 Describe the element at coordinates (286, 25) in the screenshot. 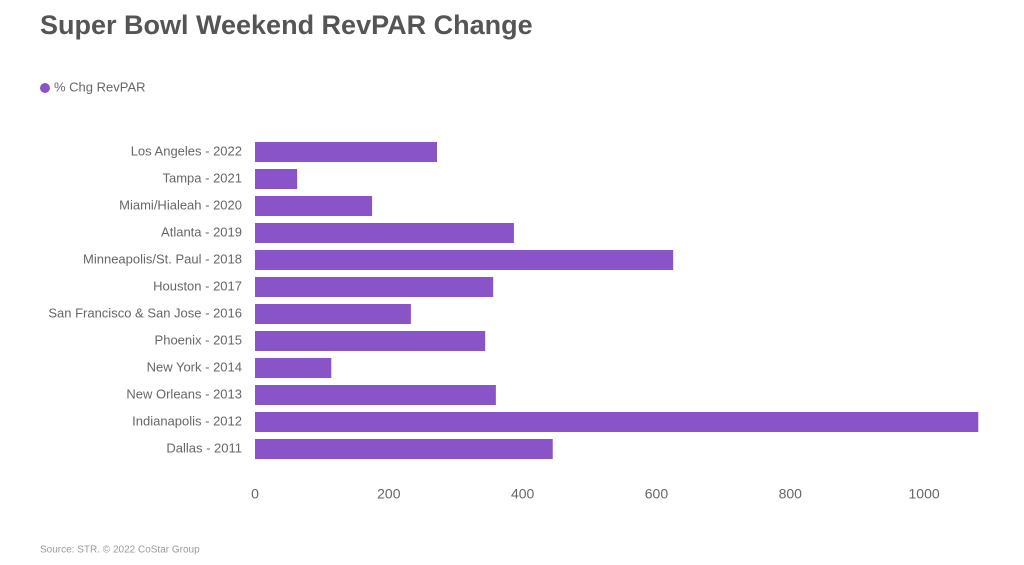

I see `chart-title: Super Bowl Weekend RevPAR Change` at that location.